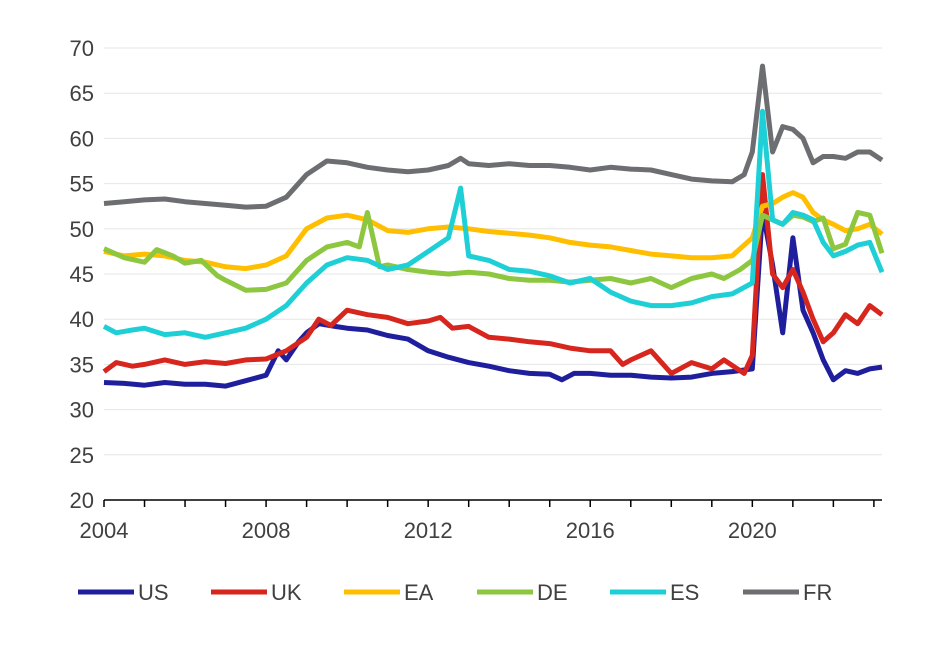 This screenshot has width=947, height=650. What do you see at coordinates (153, 592) in the screenshot?
I see `legend-label: US` at bounding box center [153, 592].